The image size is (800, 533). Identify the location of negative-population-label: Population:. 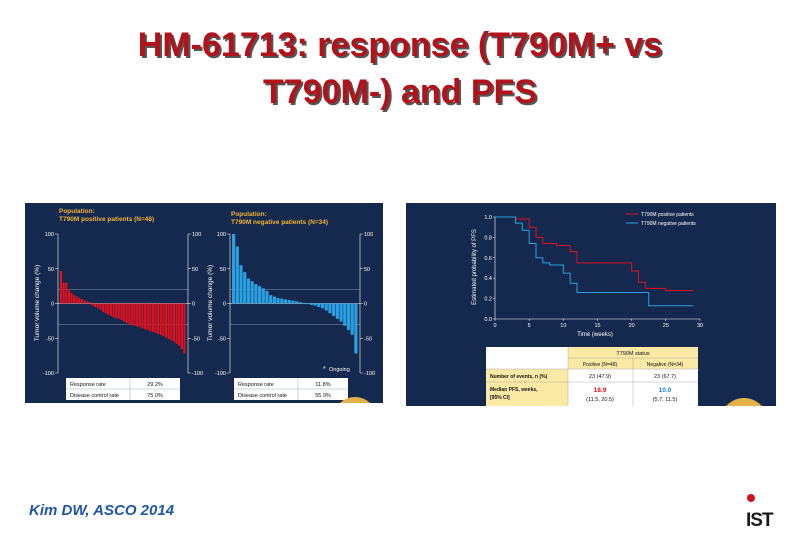
(249, 214).